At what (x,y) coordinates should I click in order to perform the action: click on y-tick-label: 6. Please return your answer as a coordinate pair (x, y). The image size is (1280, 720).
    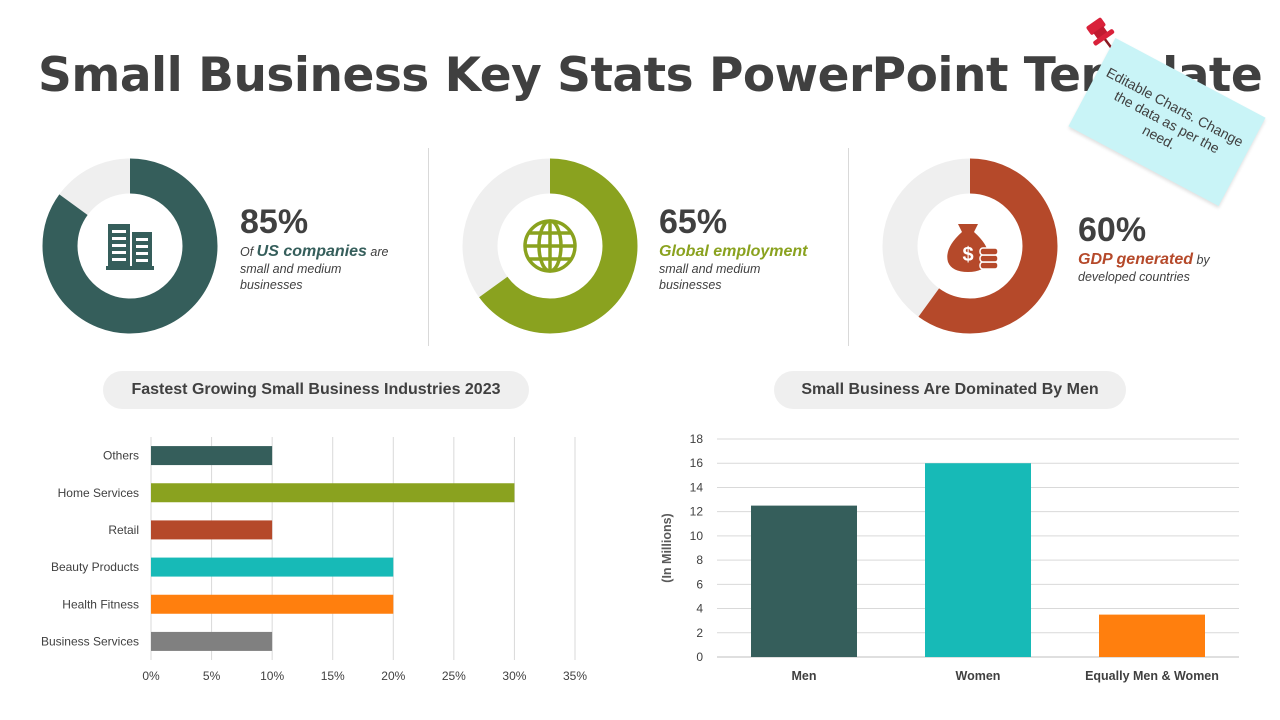
    Looking at the image, I should click on (699, 584).